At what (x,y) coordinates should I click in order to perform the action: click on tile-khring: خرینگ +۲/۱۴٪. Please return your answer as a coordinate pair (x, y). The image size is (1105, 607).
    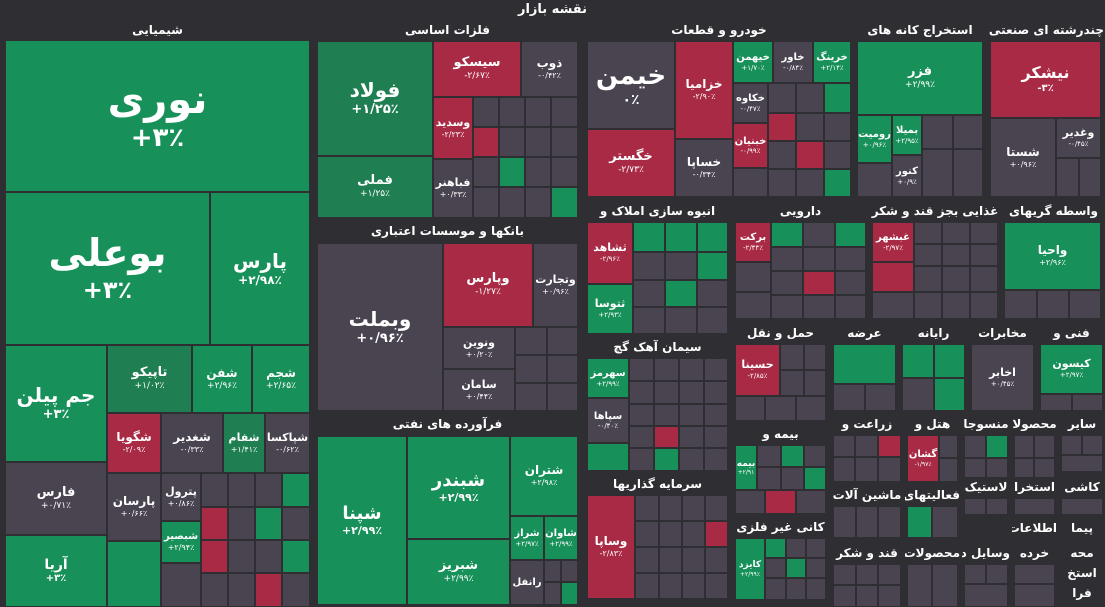
    Looking at the image, I should click on (832, 62).